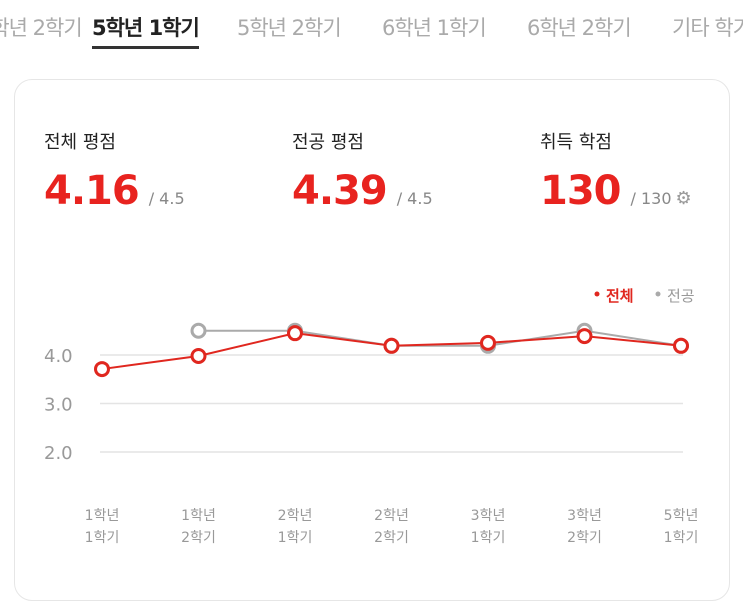 The width and height of the screenshot is (743, 601). I want to click on earned-credits: 취득 학점 130 / 130 ⚙, so click(616, 171).